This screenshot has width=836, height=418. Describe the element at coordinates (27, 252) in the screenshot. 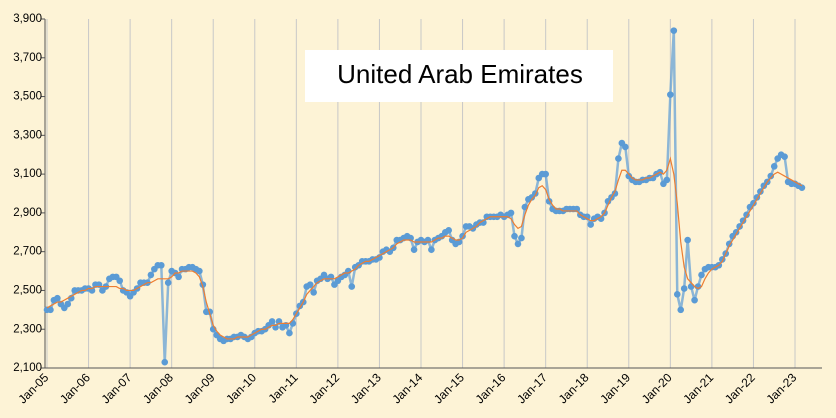

I see `y-tick-label: 2,700` at that location.